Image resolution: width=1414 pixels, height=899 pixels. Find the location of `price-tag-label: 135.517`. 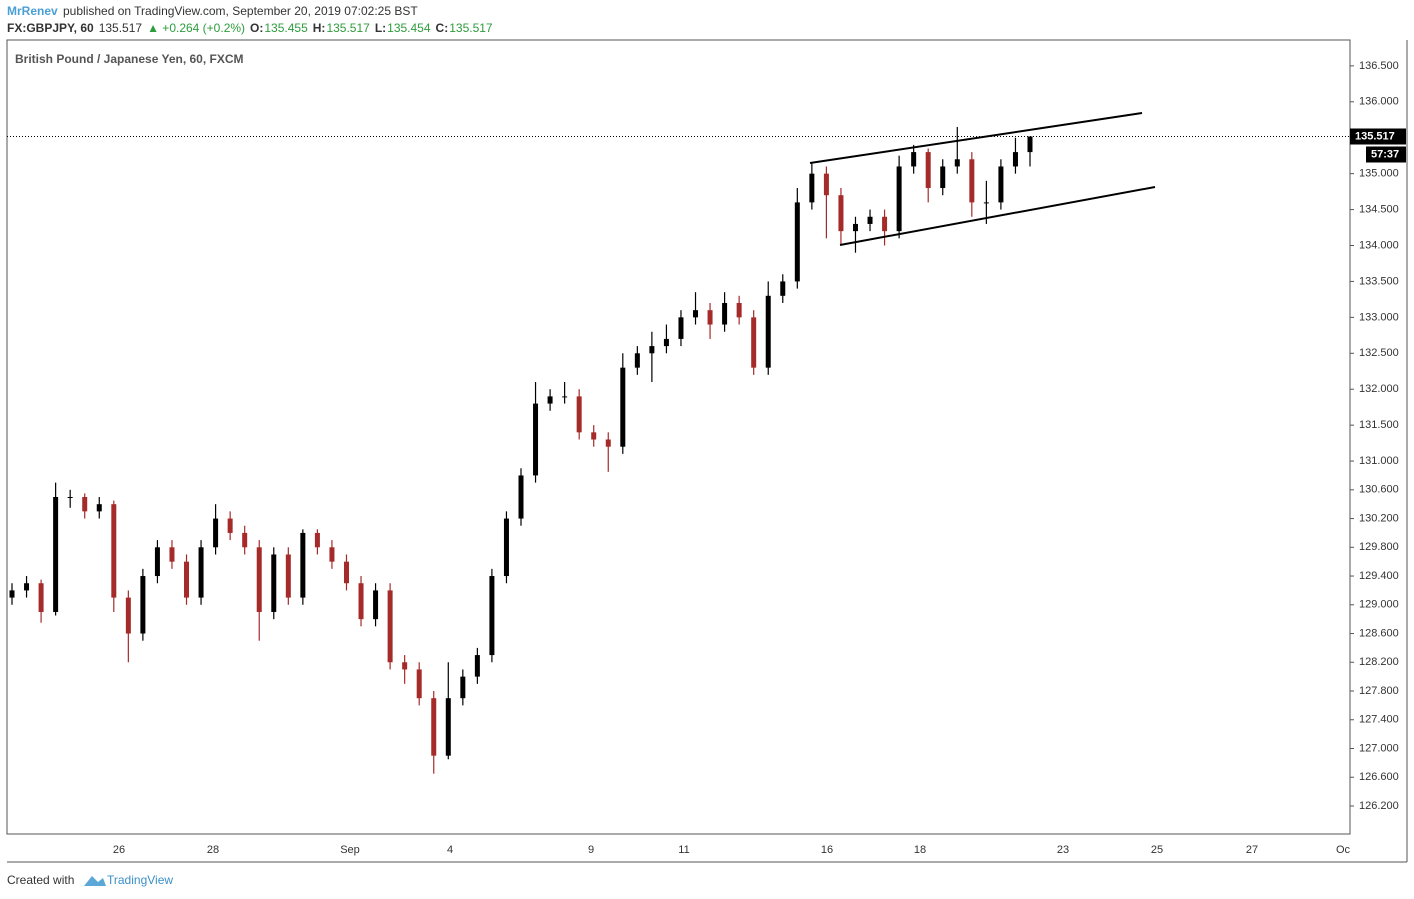

price-tag-label: 135.517 is located at coordinates (1375, 136).